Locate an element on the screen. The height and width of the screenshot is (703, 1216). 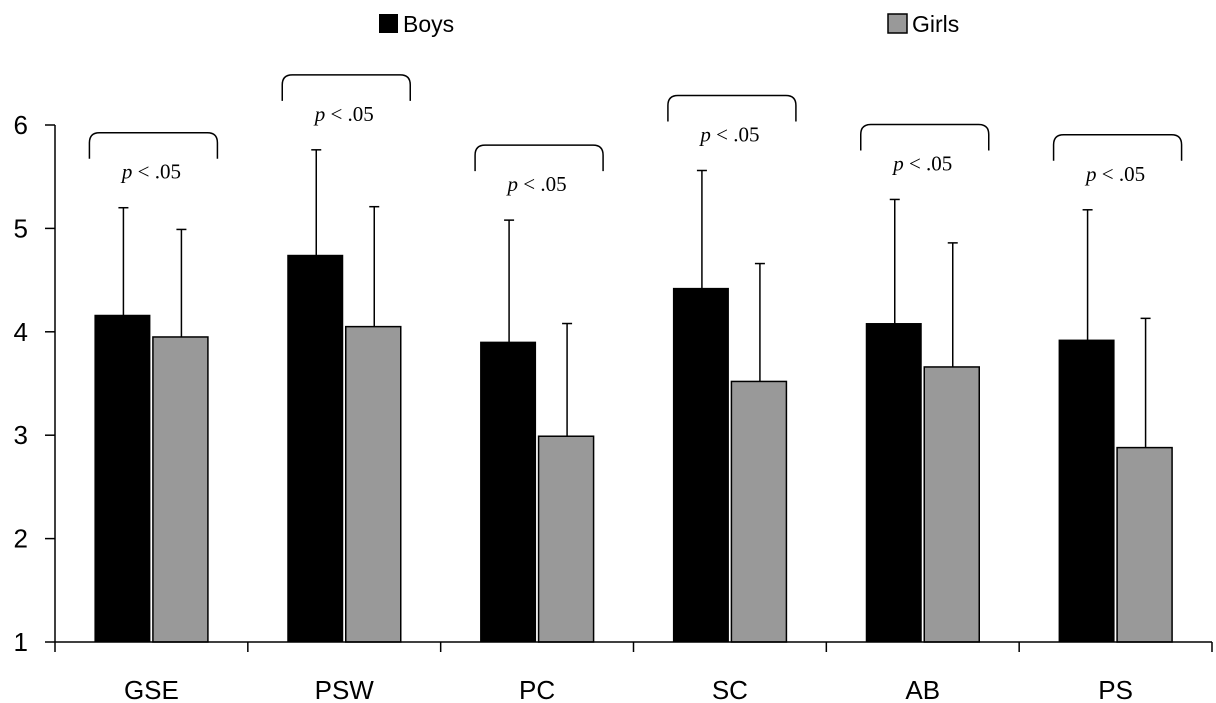
significance-bracket-sc is located at coordinates (732, 108).